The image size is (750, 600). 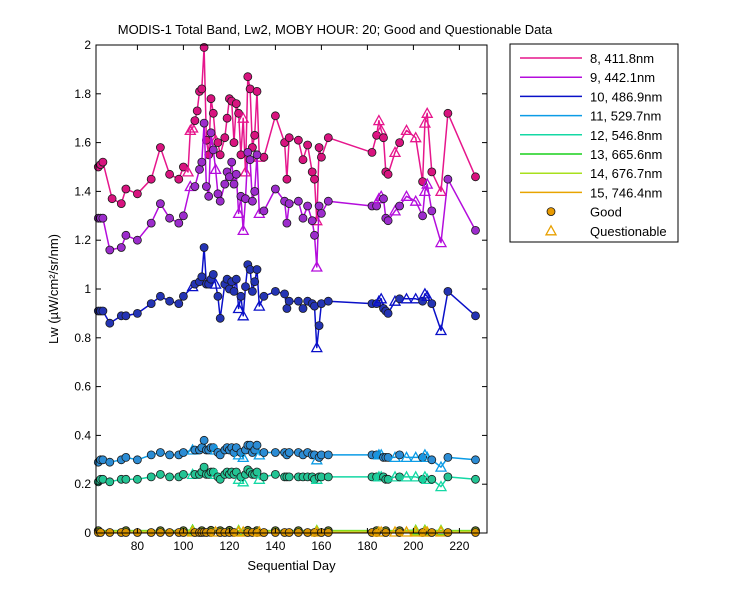 What do you see at coordinates (82, 240) in the screenshot?
I see `y-tick-label: 1.2` at bounding box center [82, 240].